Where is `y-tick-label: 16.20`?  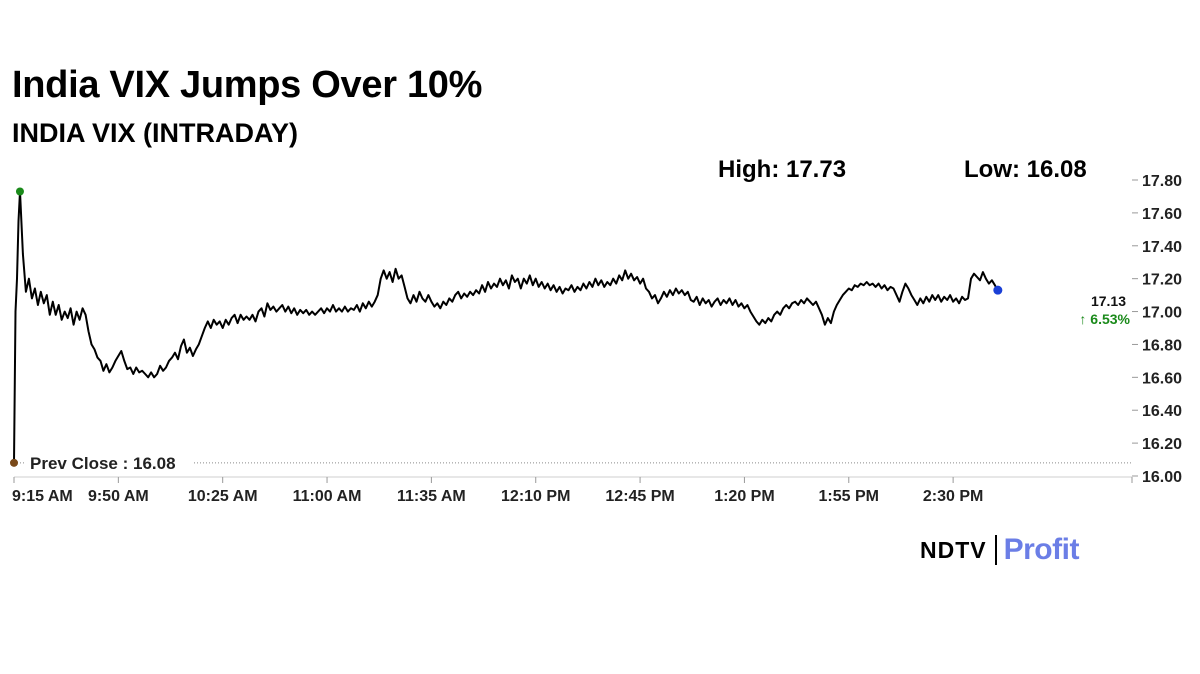
y-tick-label: 16.20 is located at coordinates (1162, 444).